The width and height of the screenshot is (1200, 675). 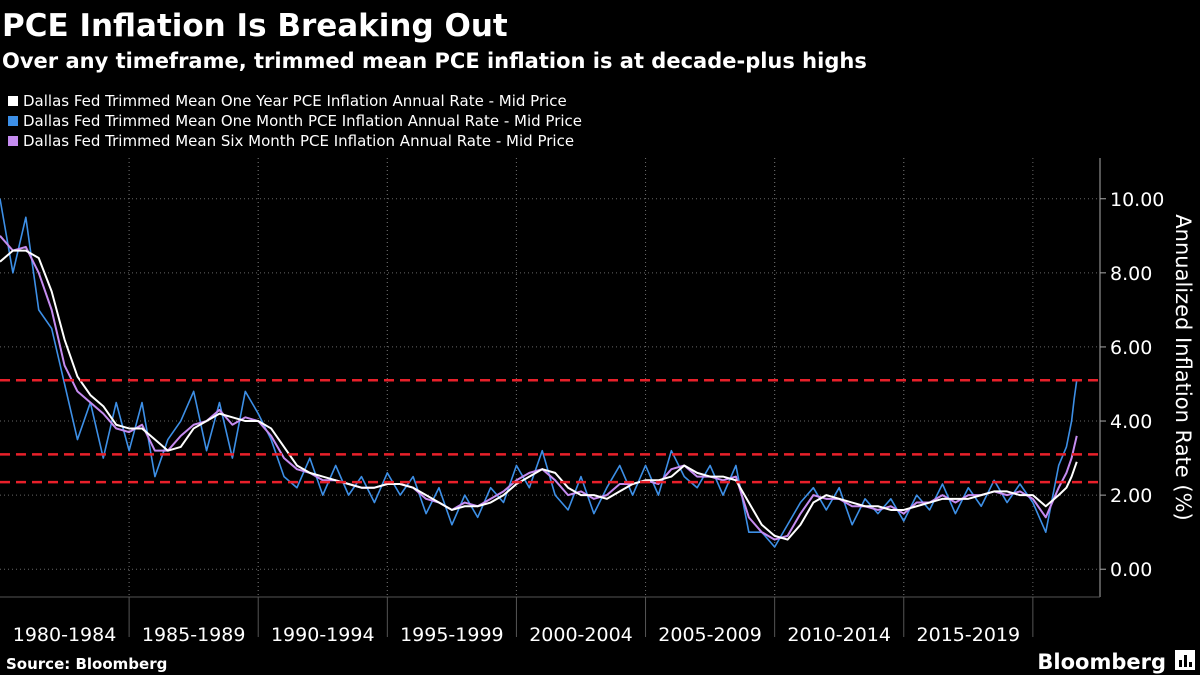 I want to click on brand-icon, so click(x=1185, y=660).